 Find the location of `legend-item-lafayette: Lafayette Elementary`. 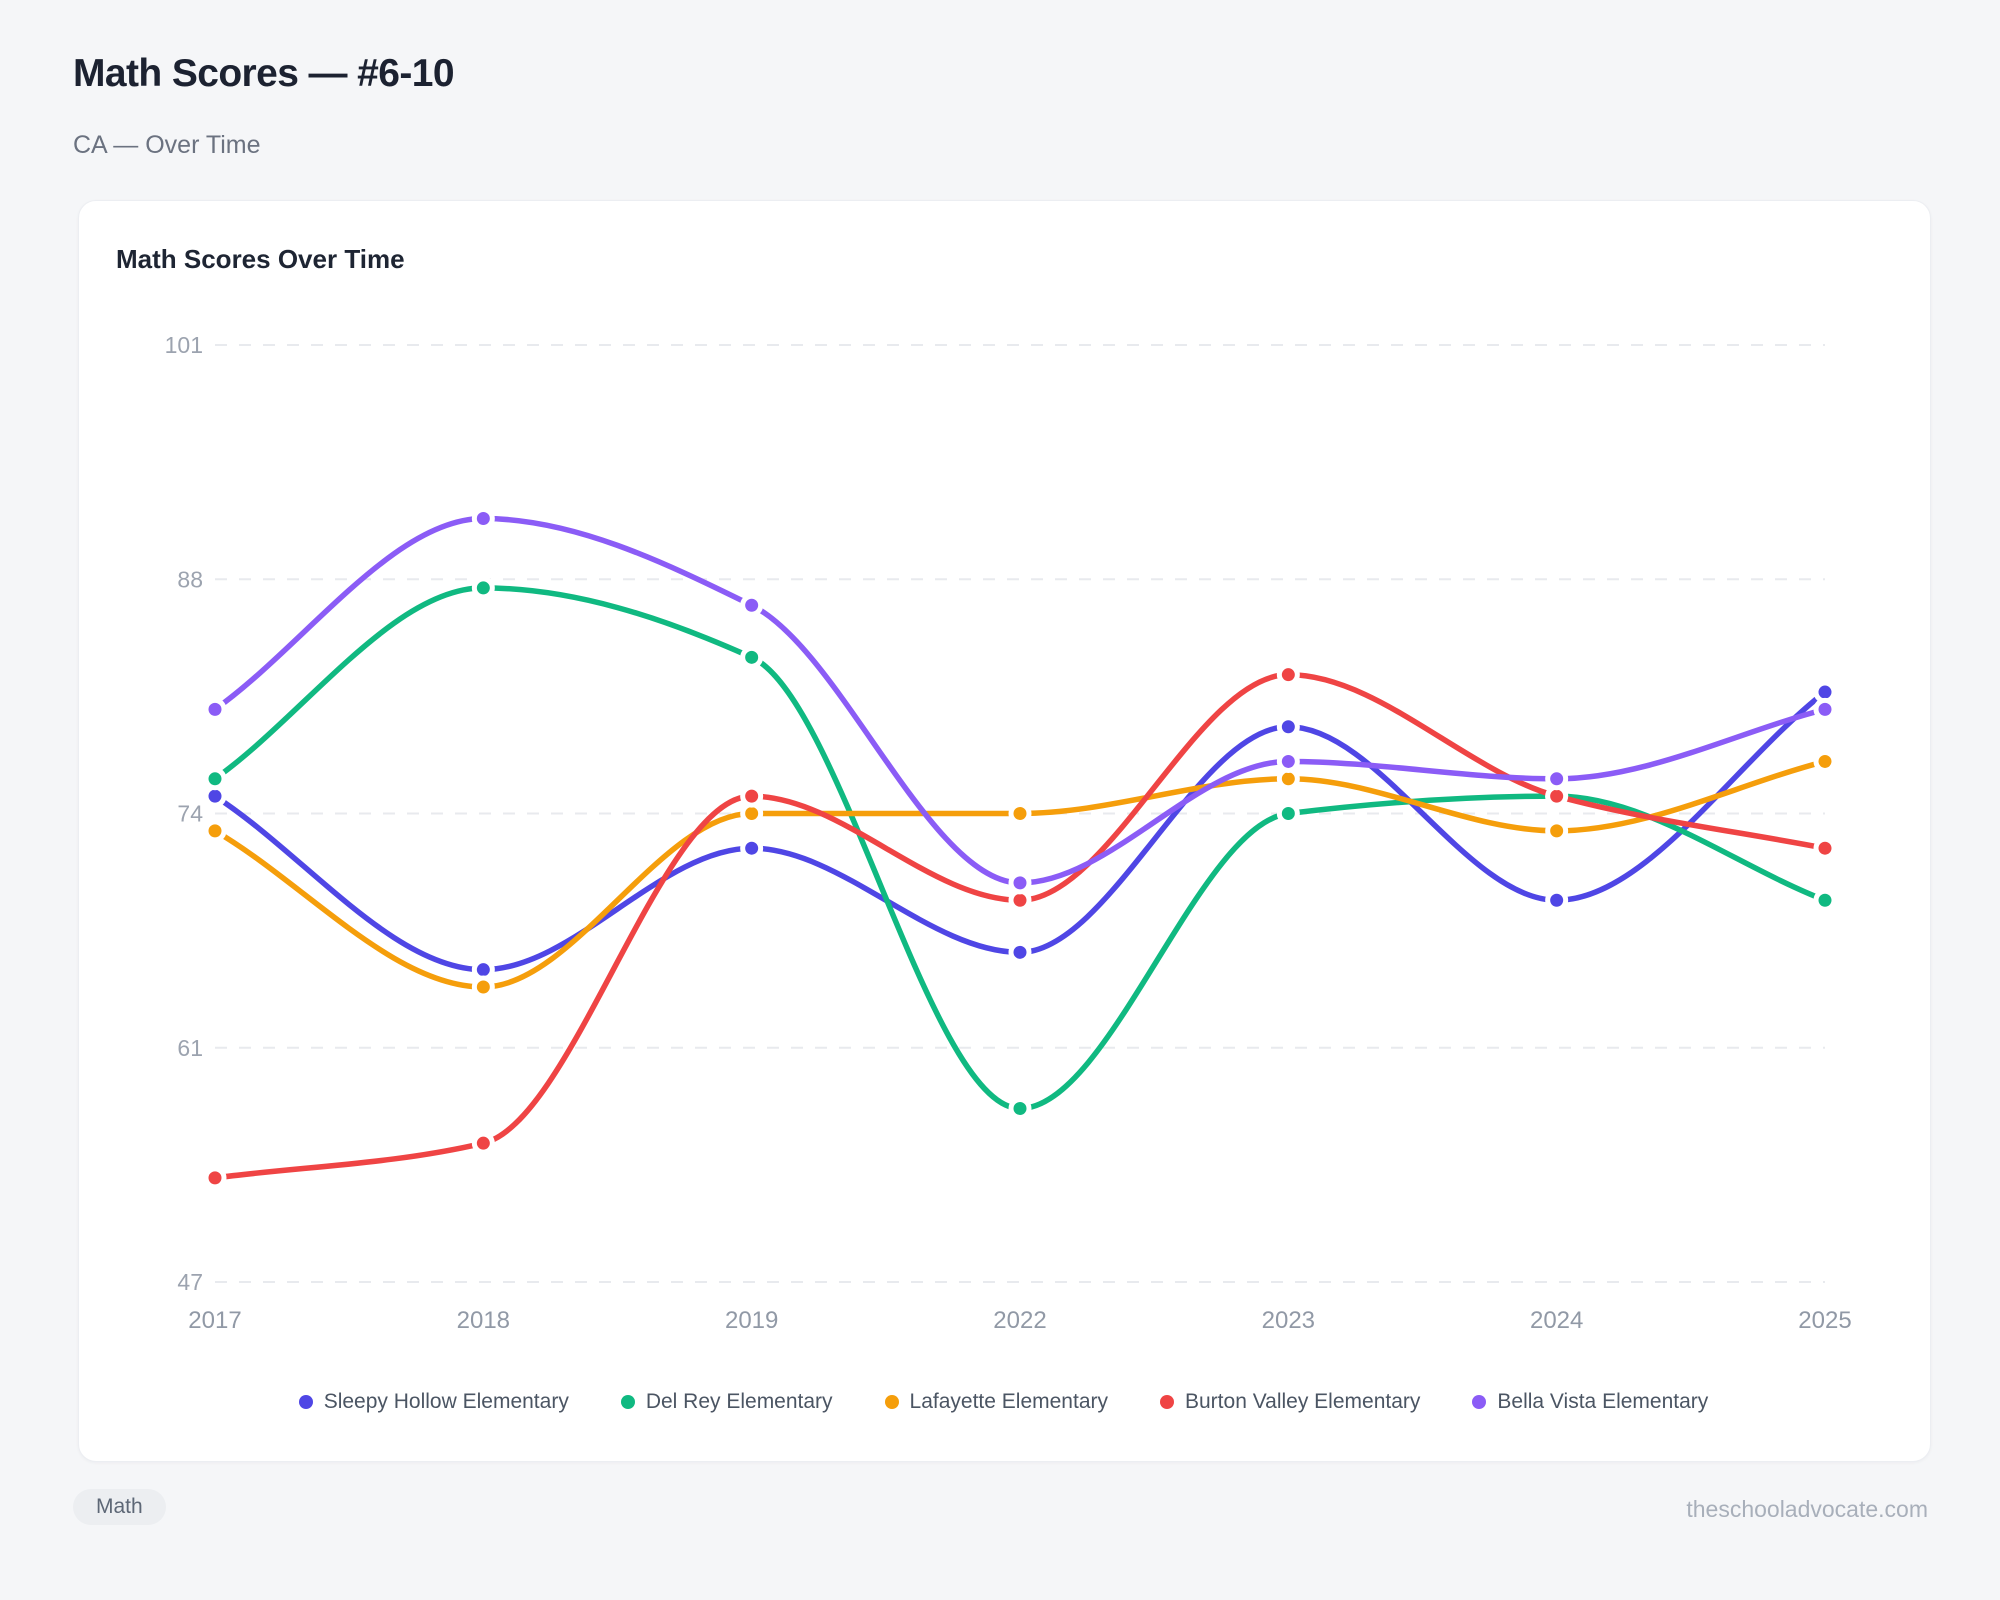

legend-item-lafayette: Lafayette Elementary is located at coordinates (996, 1402).